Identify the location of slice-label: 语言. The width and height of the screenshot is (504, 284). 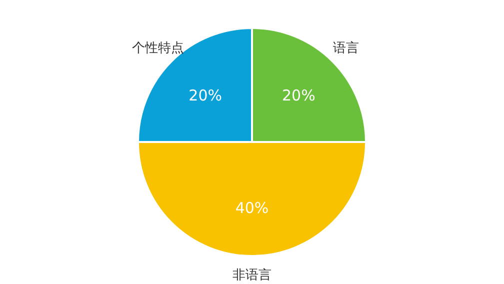
(346, 48).